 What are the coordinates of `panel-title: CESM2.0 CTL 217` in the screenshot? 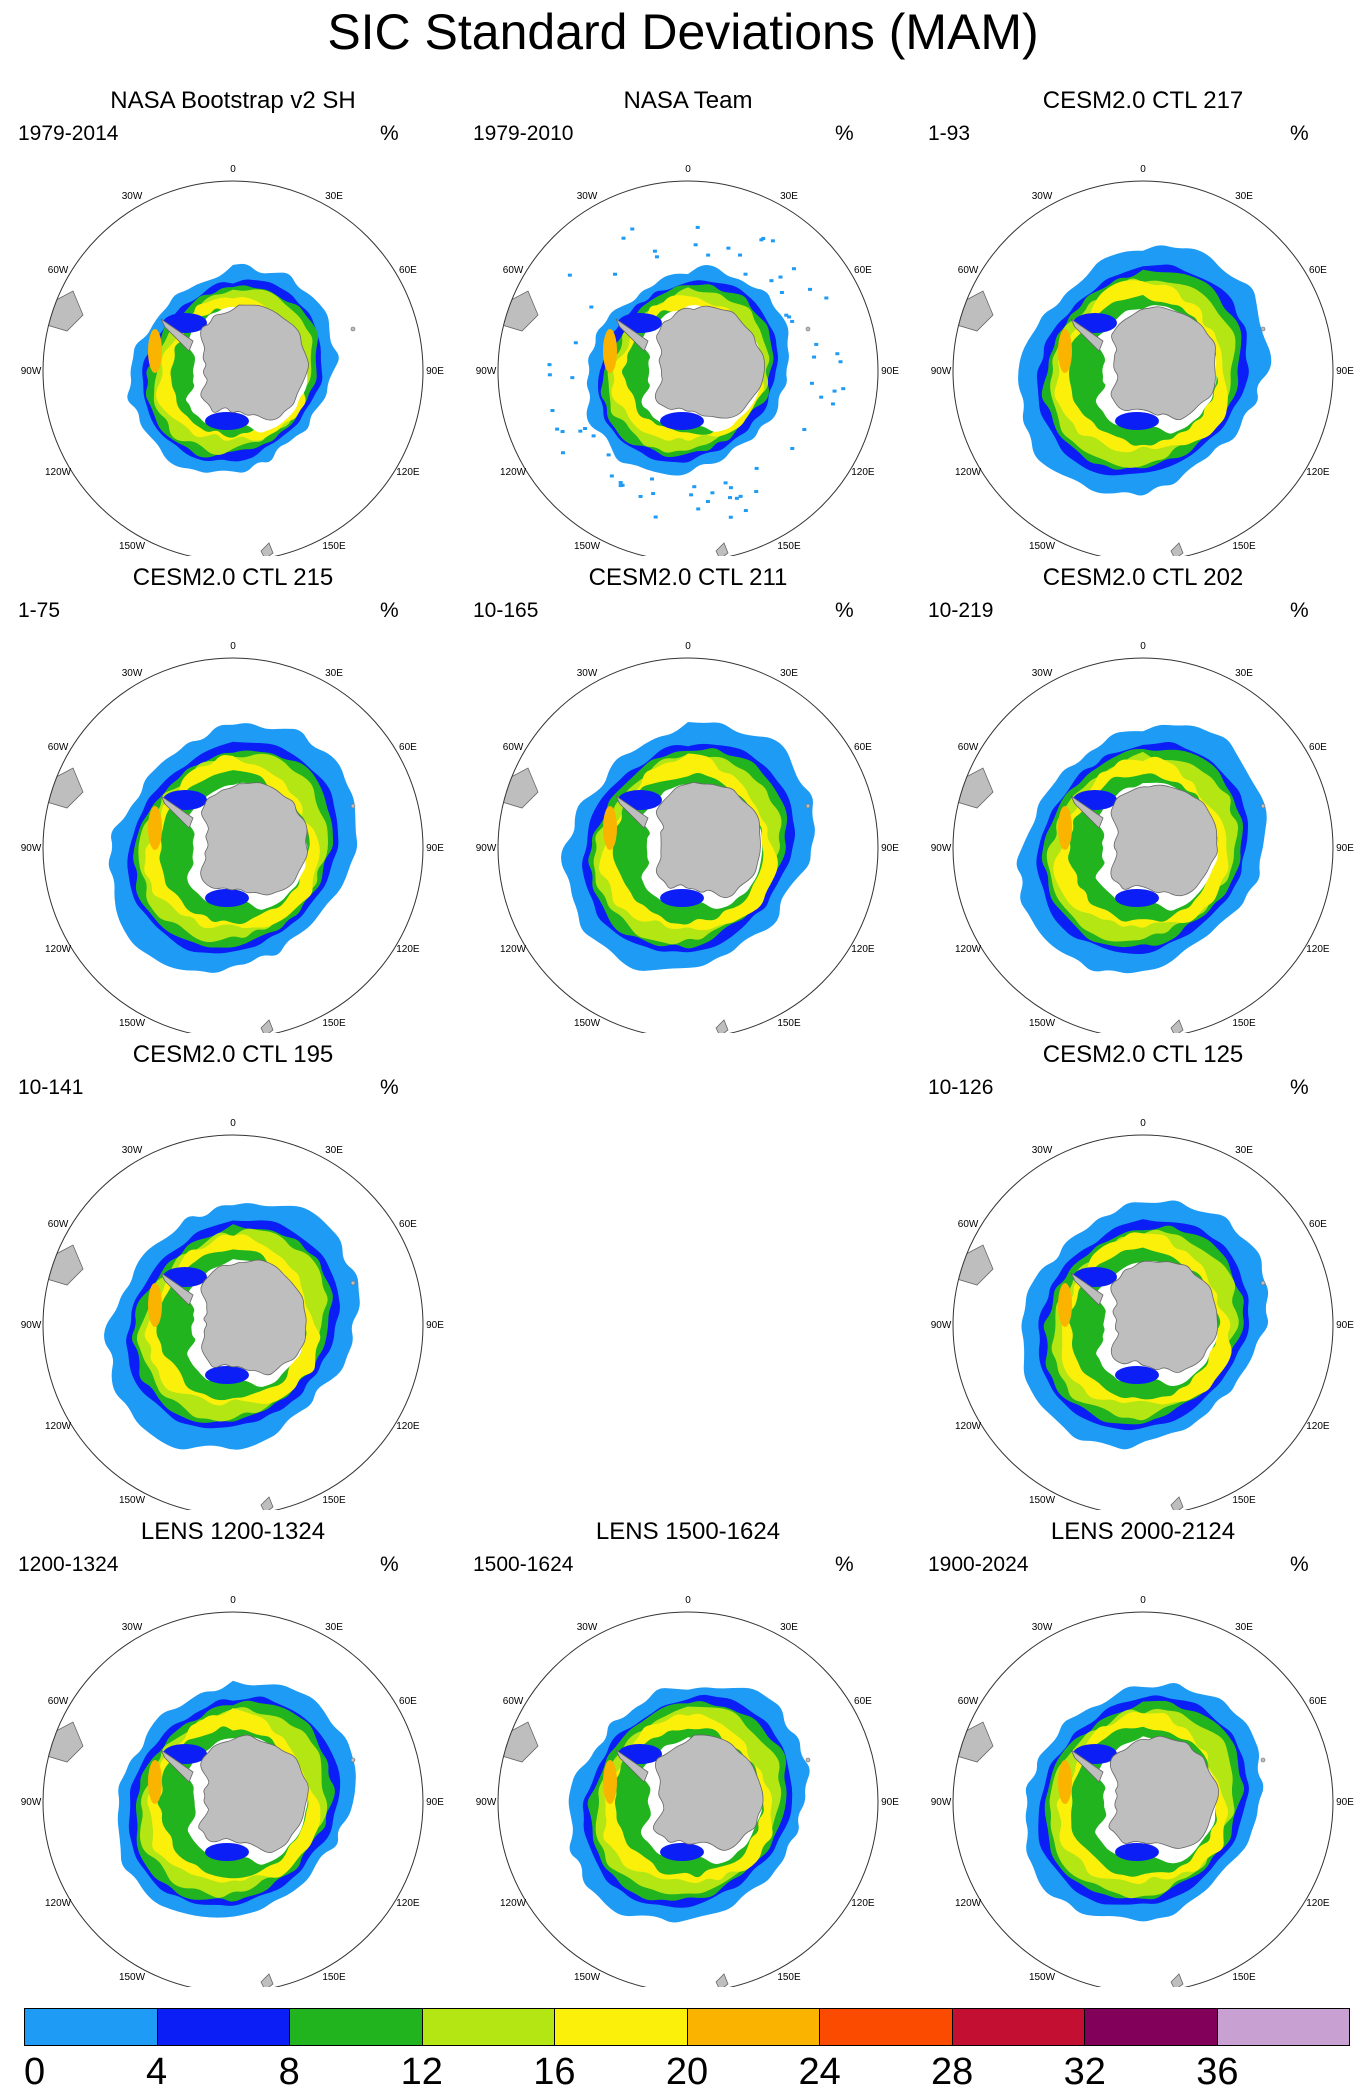 It's located at (1143, 100).